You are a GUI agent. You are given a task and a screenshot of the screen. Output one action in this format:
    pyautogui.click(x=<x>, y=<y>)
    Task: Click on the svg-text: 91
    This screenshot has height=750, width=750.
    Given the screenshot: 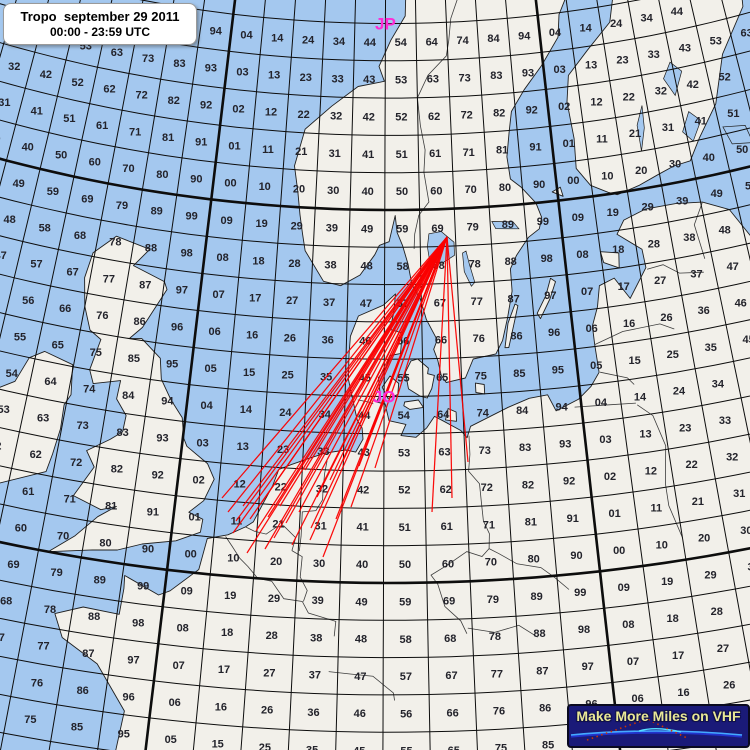 What is the action you would take?
    pyautogui.click(x=153, y=512)
    